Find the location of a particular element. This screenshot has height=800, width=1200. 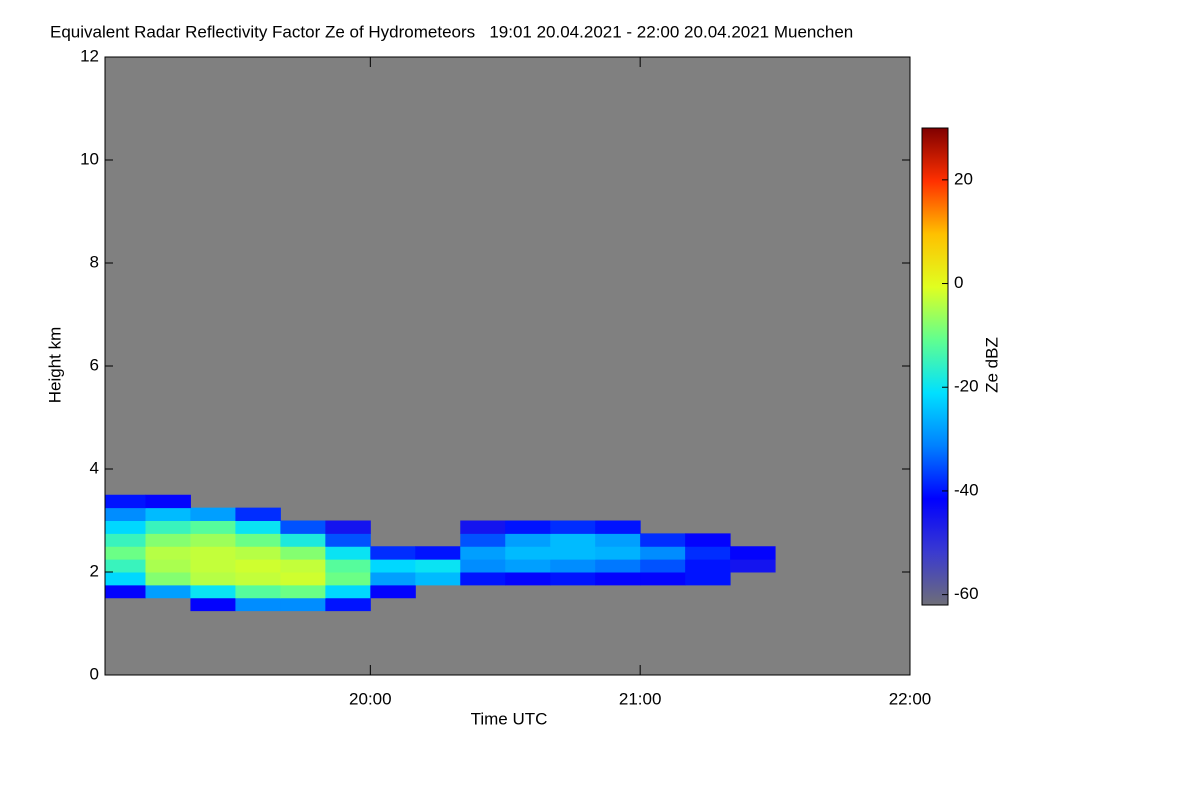

x-tick-label: 22:00 is located at coordinates (910, 698).